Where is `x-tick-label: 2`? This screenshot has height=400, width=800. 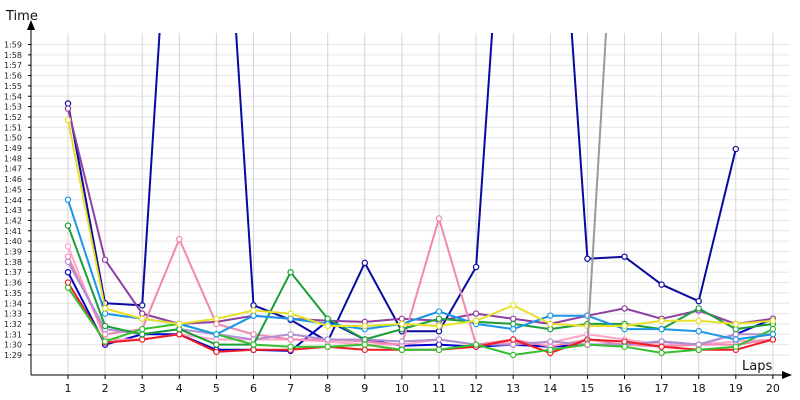
x-tick-label: 2 is located at coordinates (105, 388).